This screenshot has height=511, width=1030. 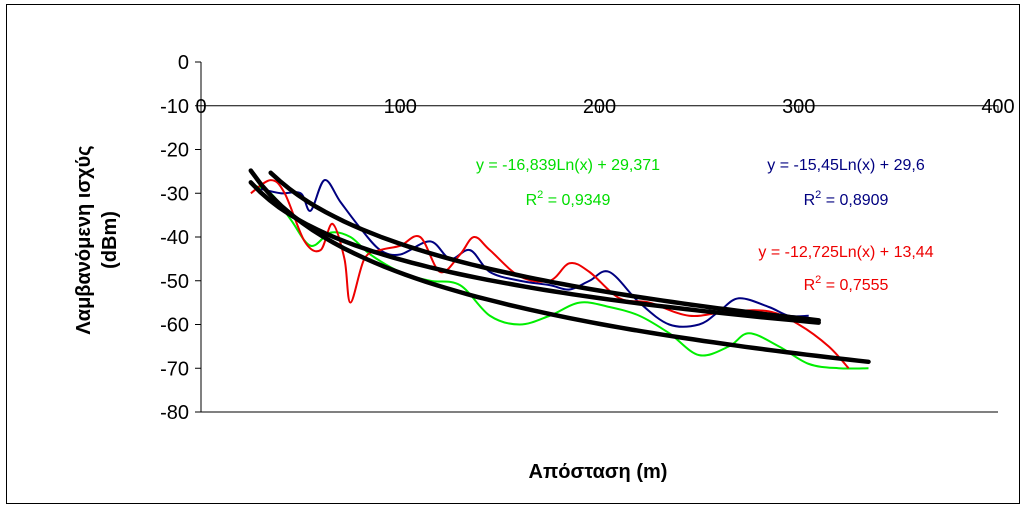 I want to click on trend-r2-green: R2 = 0,9349, so click(x=568, y=199).